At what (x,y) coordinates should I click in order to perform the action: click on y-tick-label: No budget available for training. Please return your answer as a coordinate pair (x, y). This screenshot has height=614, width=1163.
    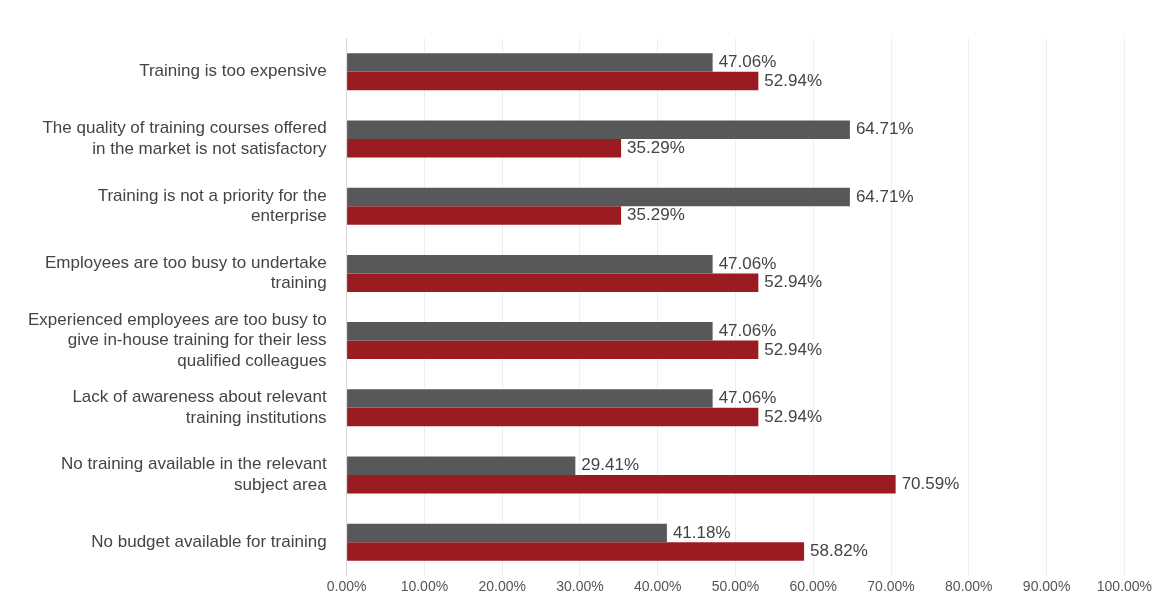
    Looking at the image, I should click on (209, 541).